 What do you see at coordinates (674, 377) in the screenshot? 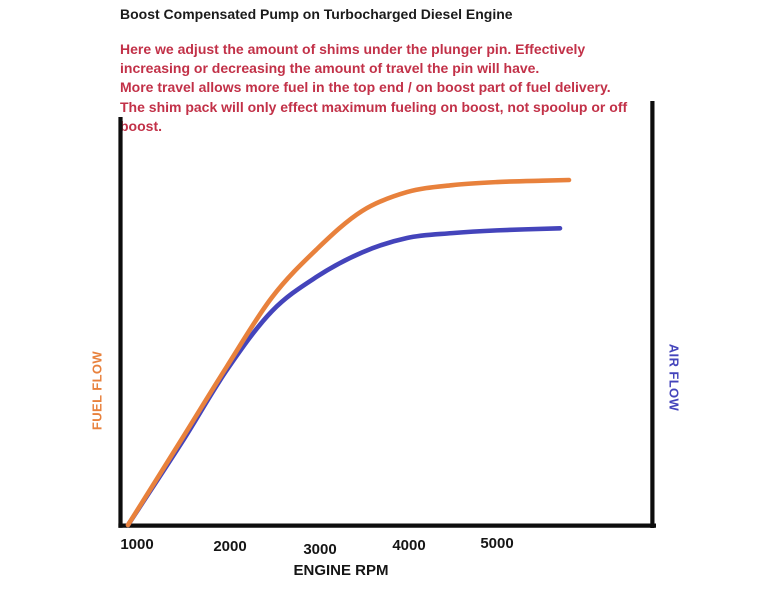
I see `right-axis-label: AIR FLOW` at bounding box center [674, 377].